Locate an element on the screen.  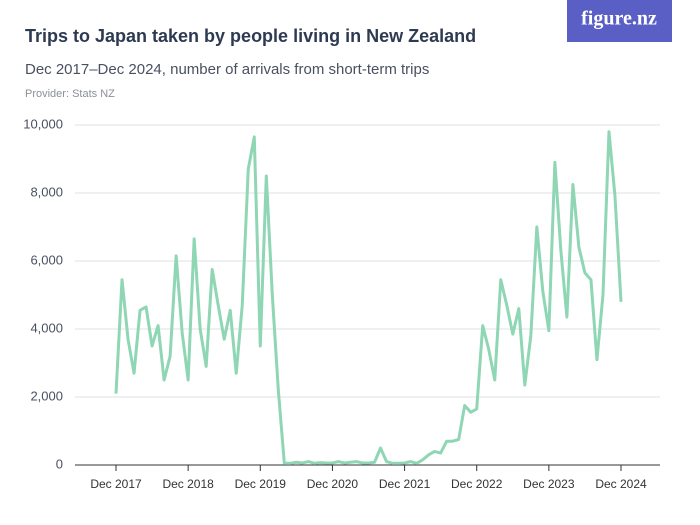
x-tick-label: Dec 2018 is located at coordinates (188, 484).